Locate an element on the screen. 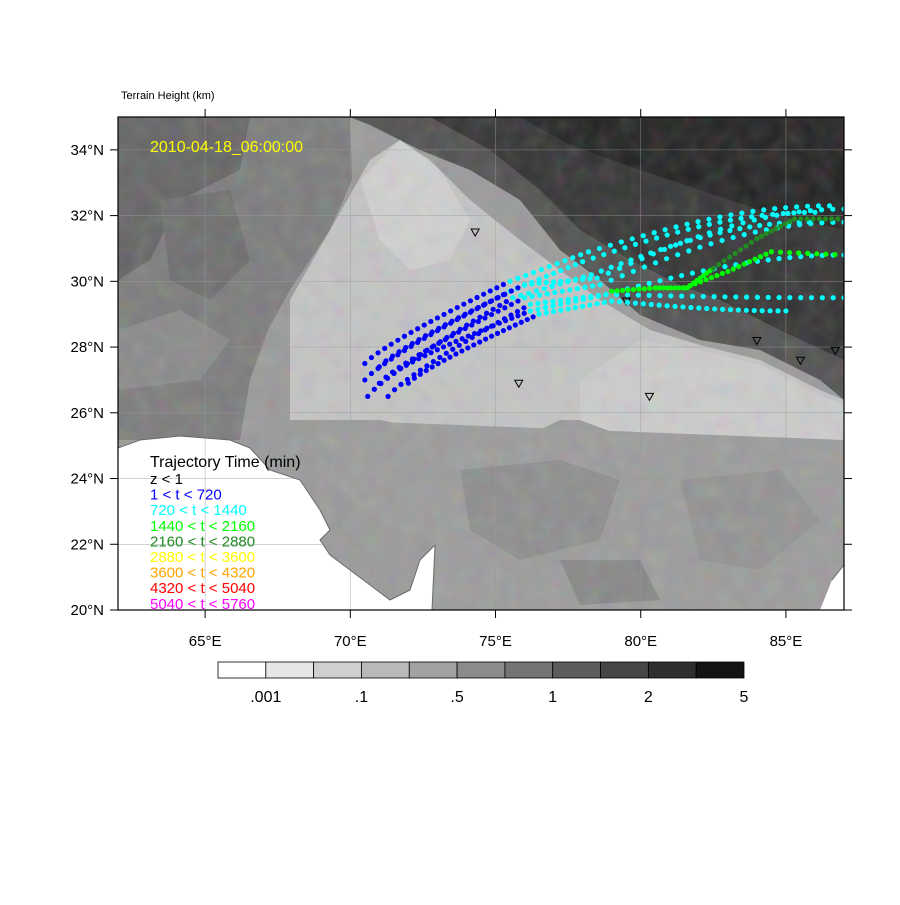 This screenshot has width=900, height=905. colorbar-label: 2 is located at coordinates (648, 697).